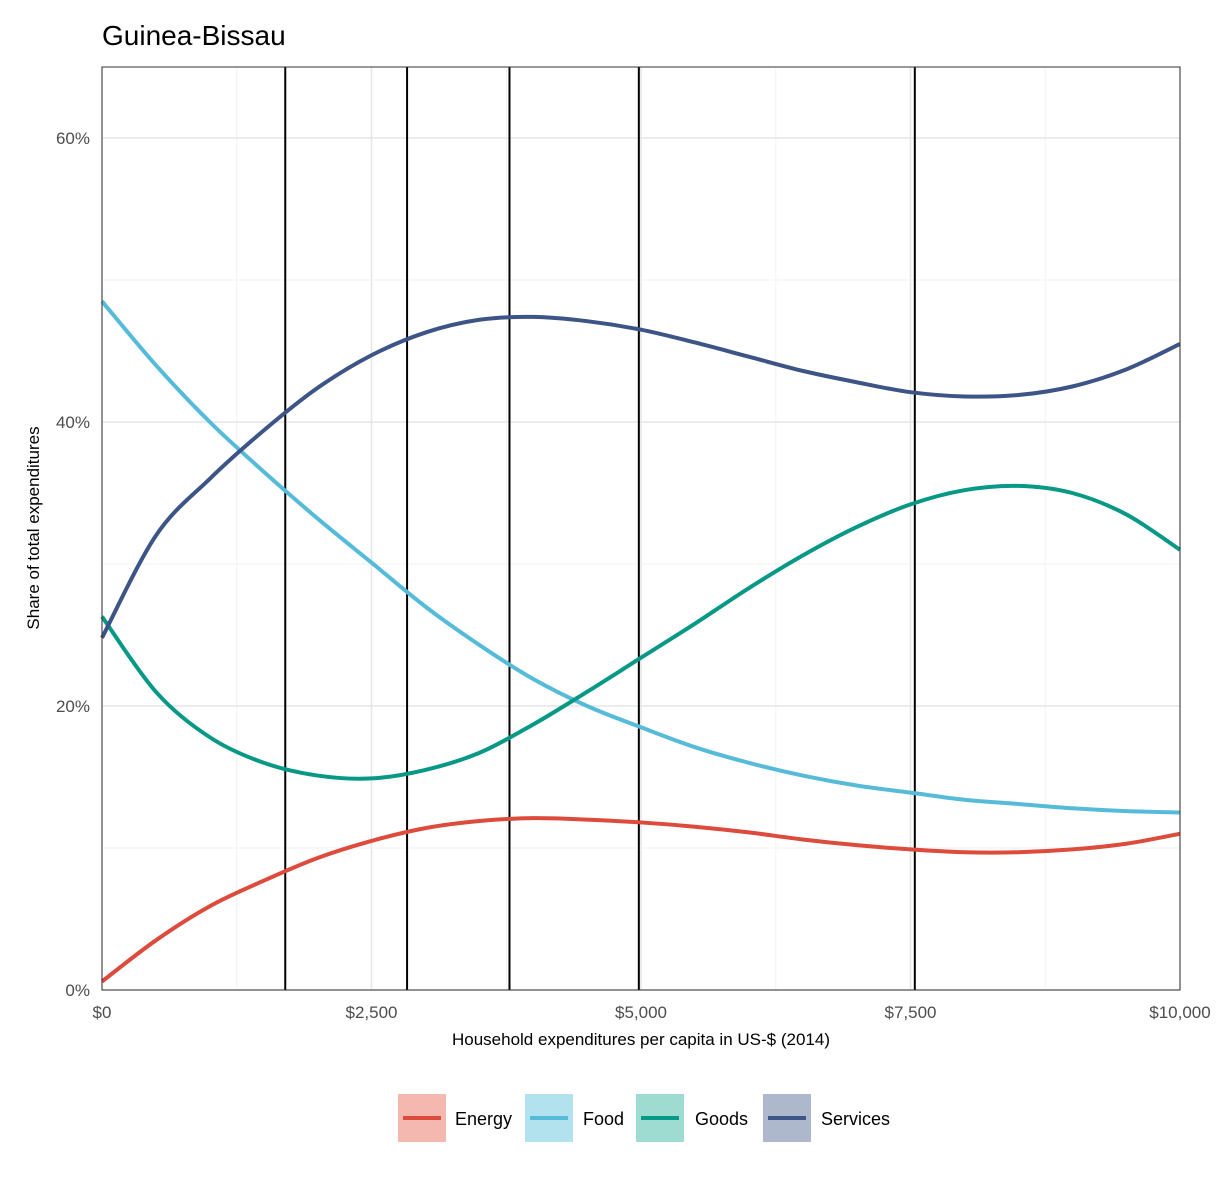 Image resolution: width=1220 pixels, height=1181 pixels. Describe the element at coordinates (692, 1118) in the screenshot. I see `legend-item-goods: Goods` at that location.